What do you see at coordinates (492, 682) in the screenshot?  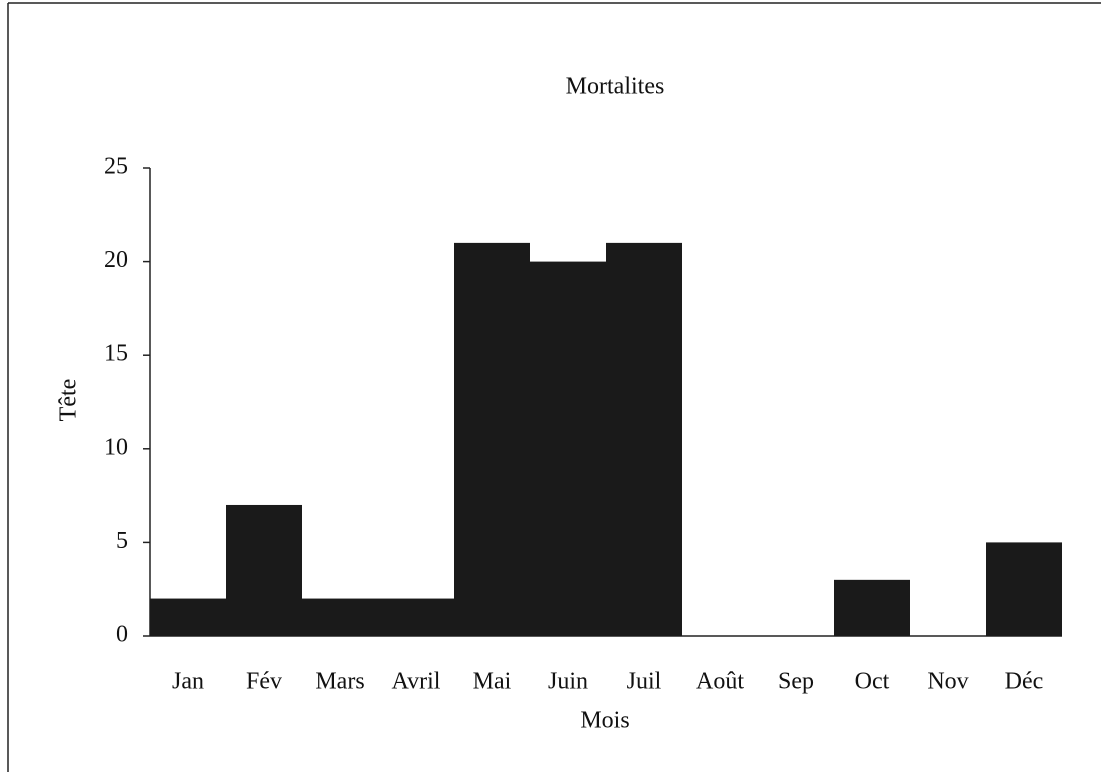 I see `x-tick-label: Mai` at bounding box center [492, 682].